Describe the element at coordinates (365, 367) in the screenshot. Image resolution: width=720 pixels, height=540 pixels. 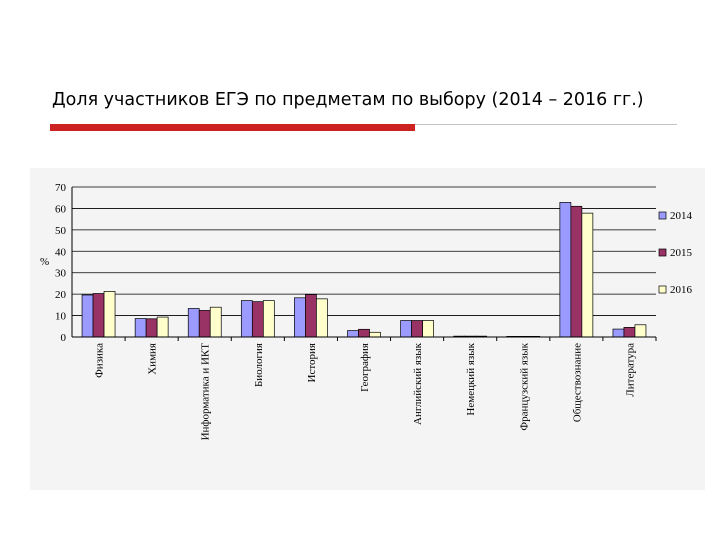
I see `x-tick-label: География` at that location.